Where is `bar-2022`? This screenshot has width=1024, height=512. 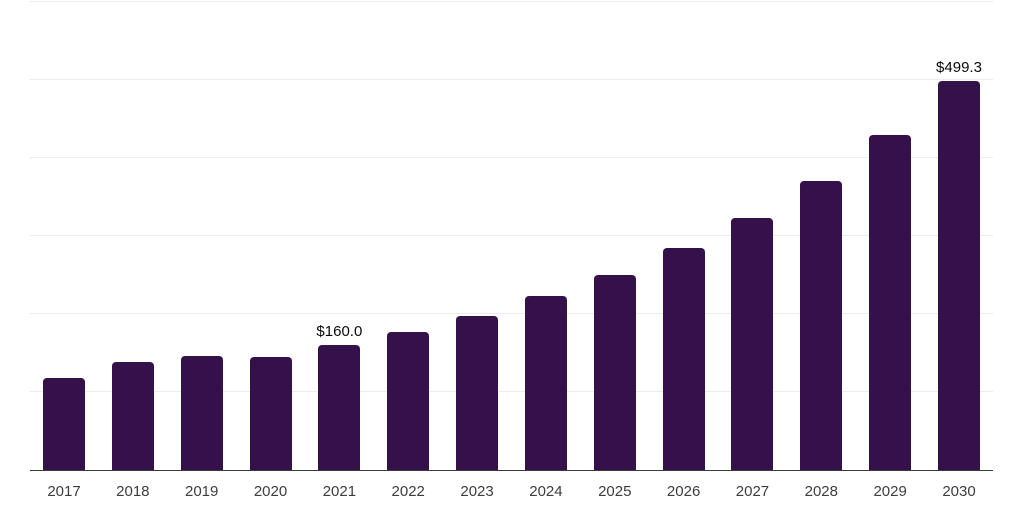 bar-2022 is located at coordinates (408, 400).